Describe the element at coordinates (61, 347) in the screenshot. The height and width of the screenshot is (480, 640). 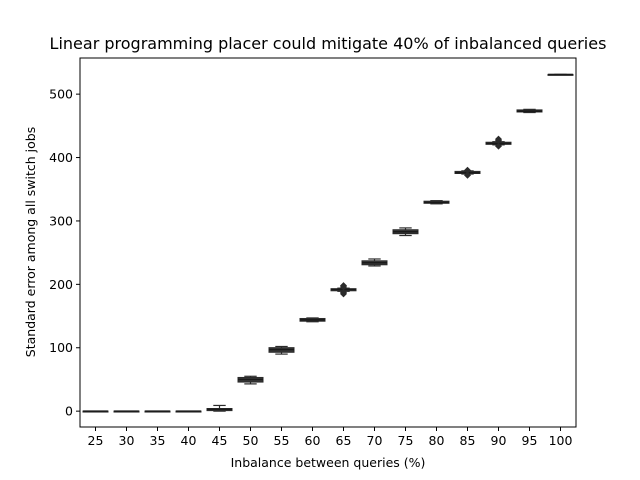
I see `y-tick-label: 100` at that location.